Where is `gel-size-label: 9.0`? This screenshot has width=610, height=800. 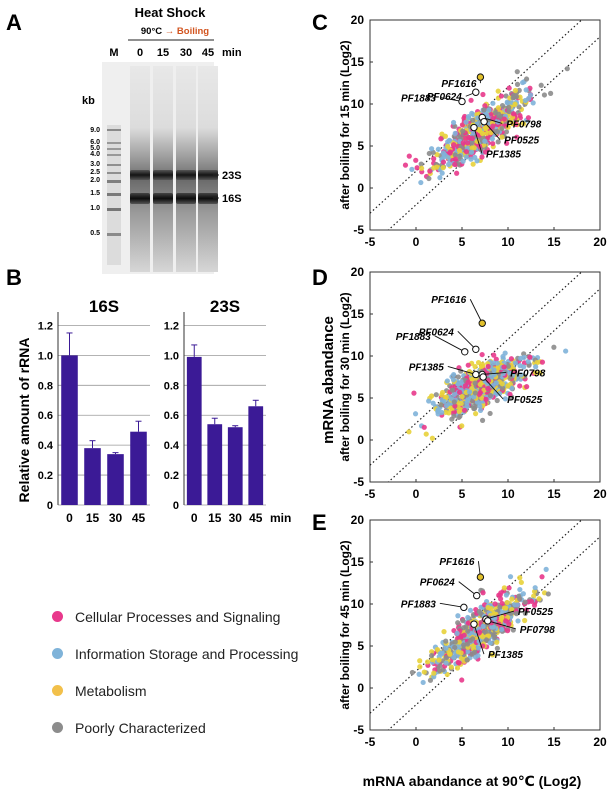 gel-size-label: 9.0 is located at coordinates (95, 130).